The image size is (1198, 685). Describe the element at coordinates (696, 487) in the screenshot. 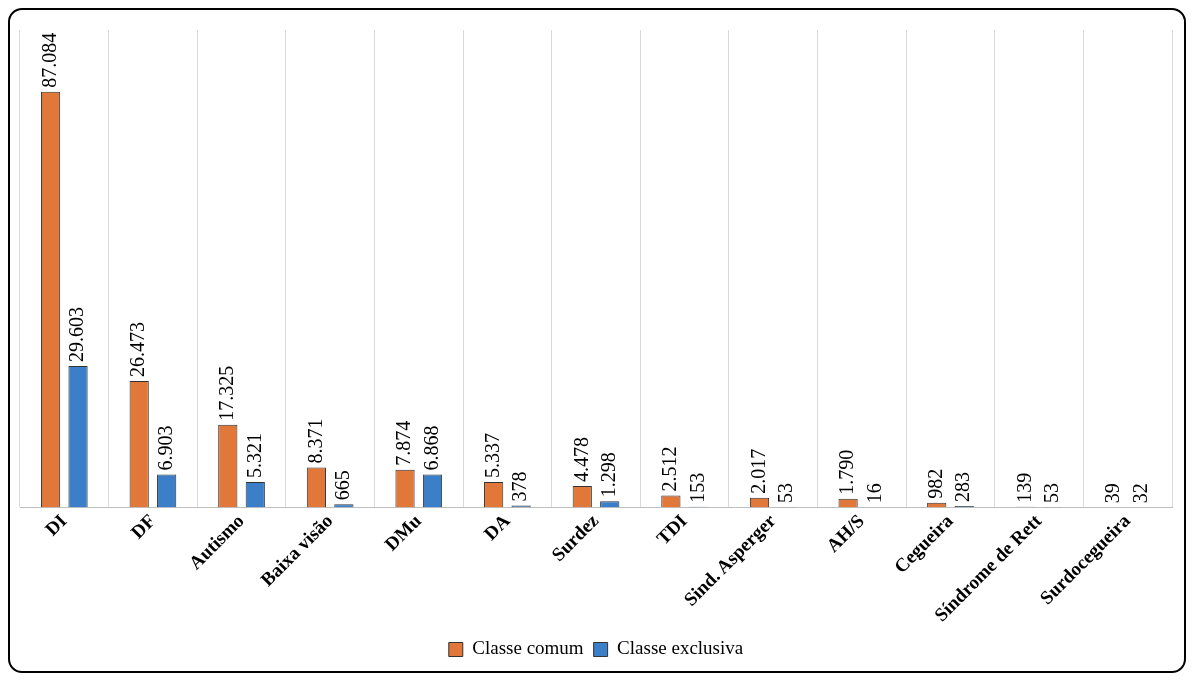

I see `data-label: 153` at that location.